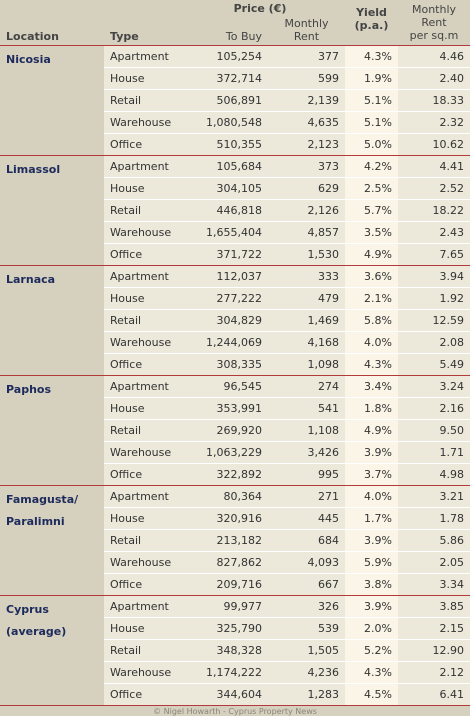  Describe the element at coordinates (221, 385) in the screenshot. I see `to-buy-cell: 96,545` at that location.